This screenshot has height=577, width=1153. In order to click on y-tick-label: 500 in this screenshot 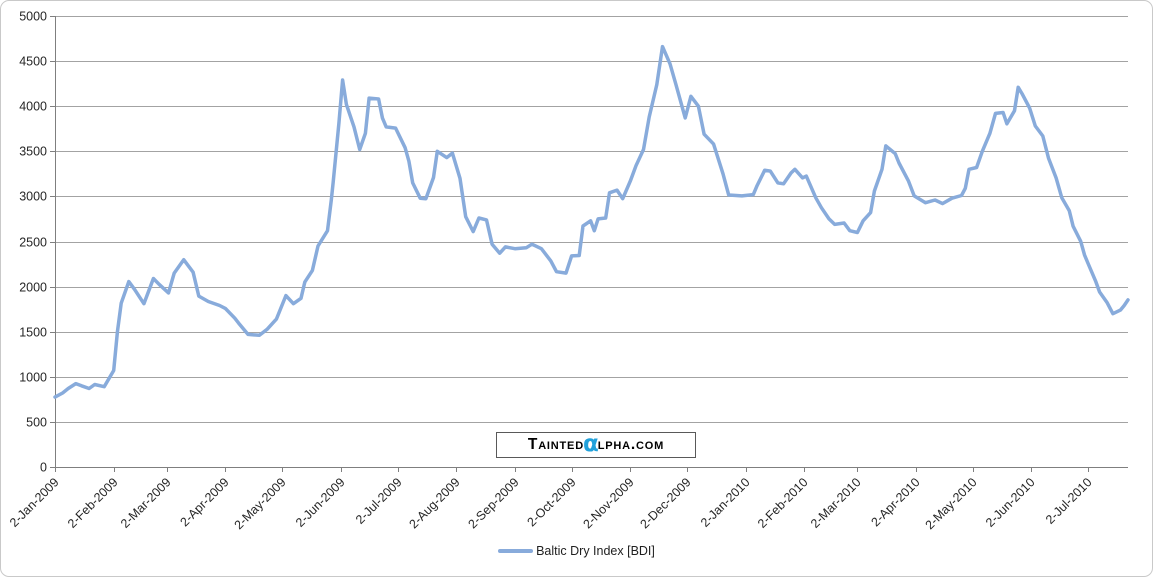, I will do `click(36, 423)`.